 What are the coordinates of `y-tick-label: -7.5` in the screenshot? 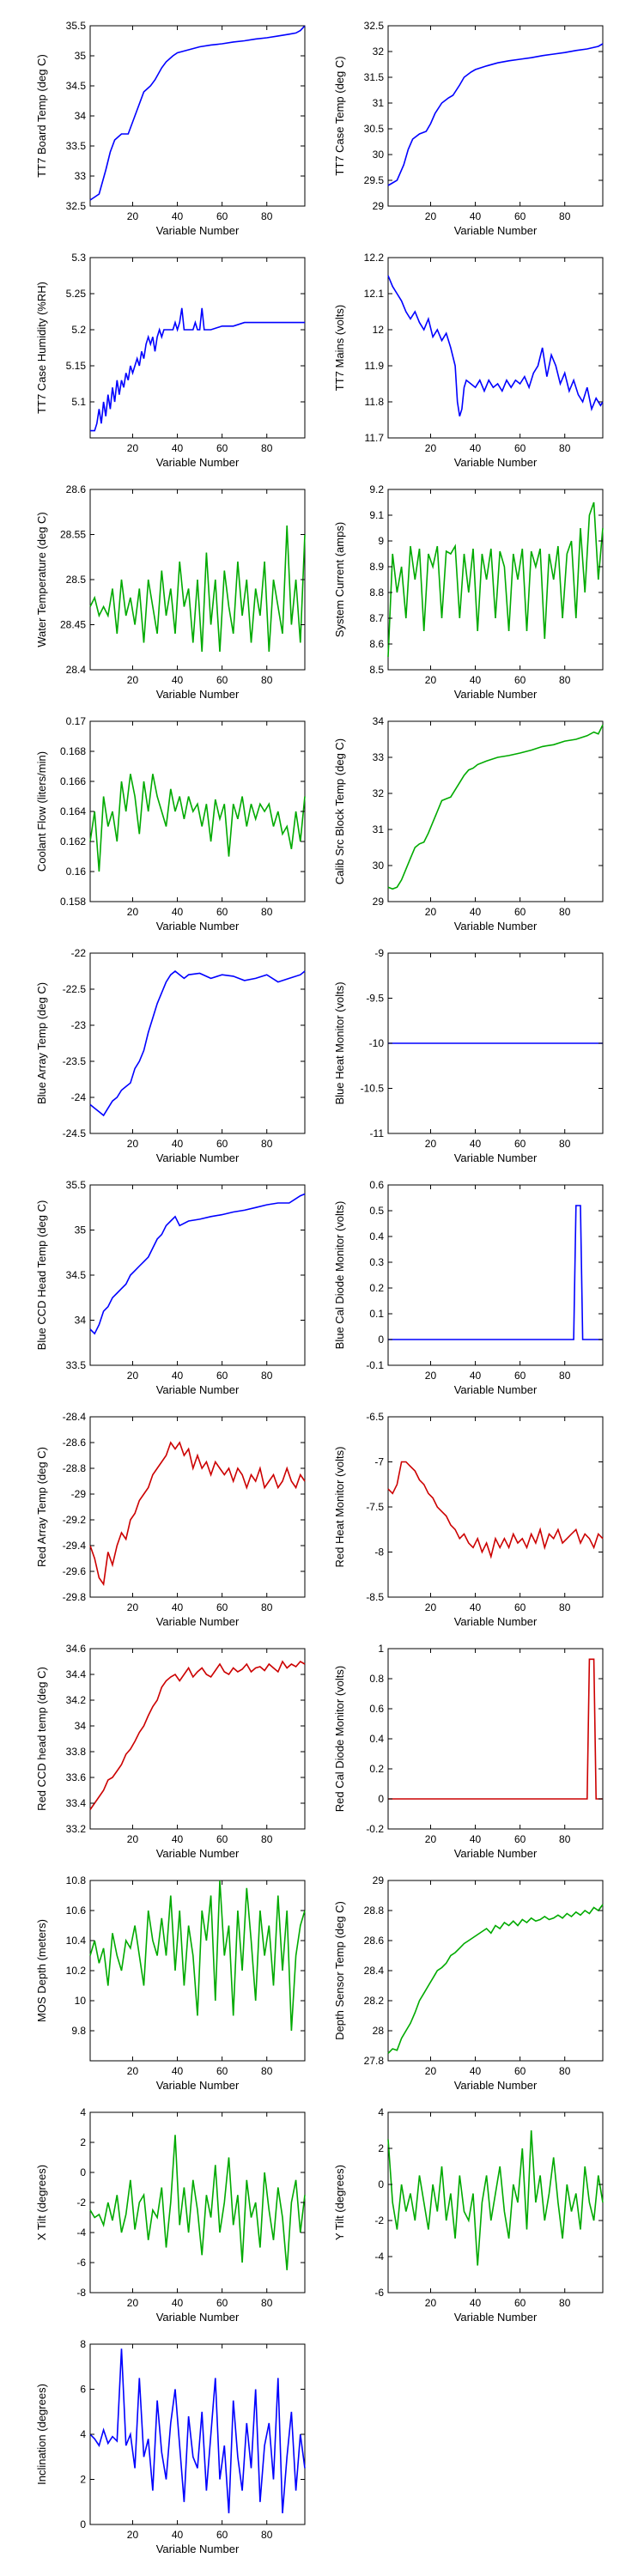 It's located at (375, 1507).